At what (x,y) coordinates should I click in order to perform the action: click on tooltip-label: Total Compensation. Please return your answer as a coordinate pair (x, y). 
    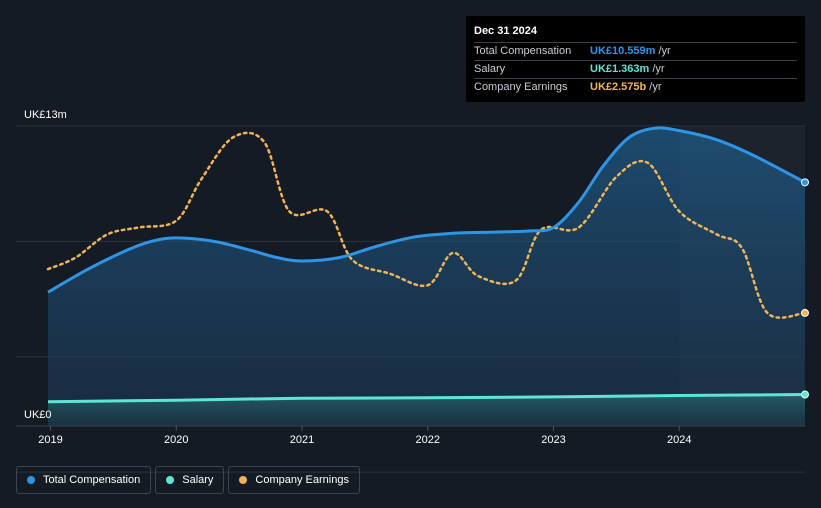
    Looking at the image, I should click on (523, 51).